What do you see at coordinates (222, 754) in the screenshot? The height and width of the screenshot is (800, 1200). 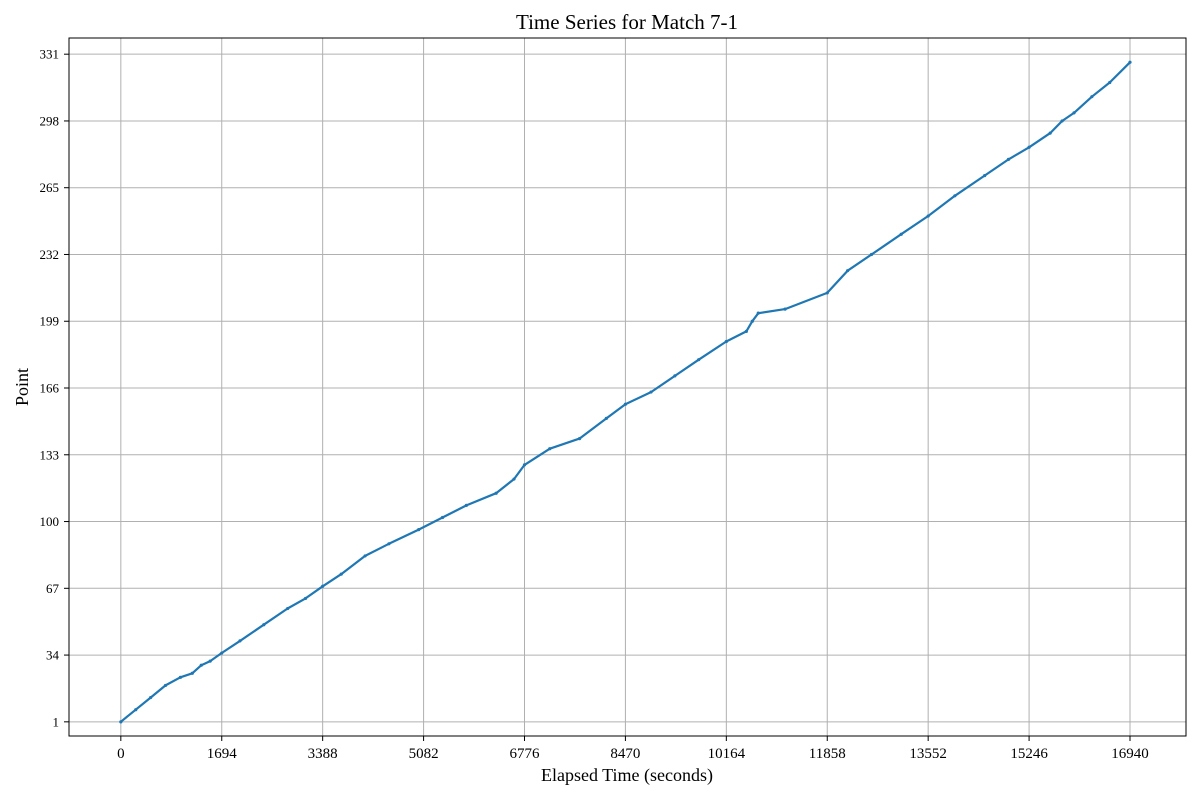 I see `x-tick-label: 1694` at bounding box center [222, 754].